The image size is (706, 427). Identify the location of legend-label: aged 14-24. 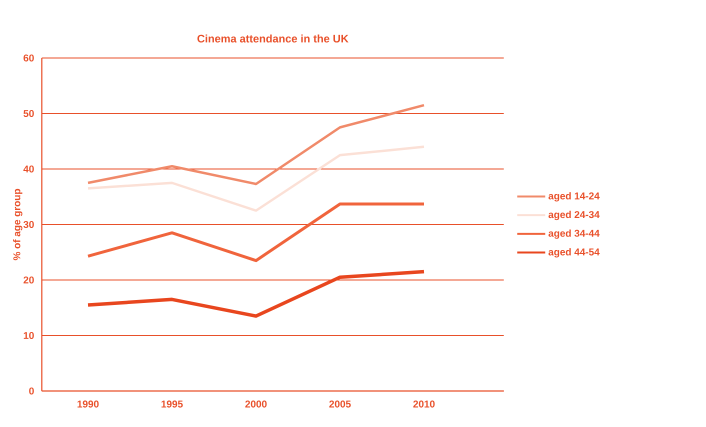
(574, 197).